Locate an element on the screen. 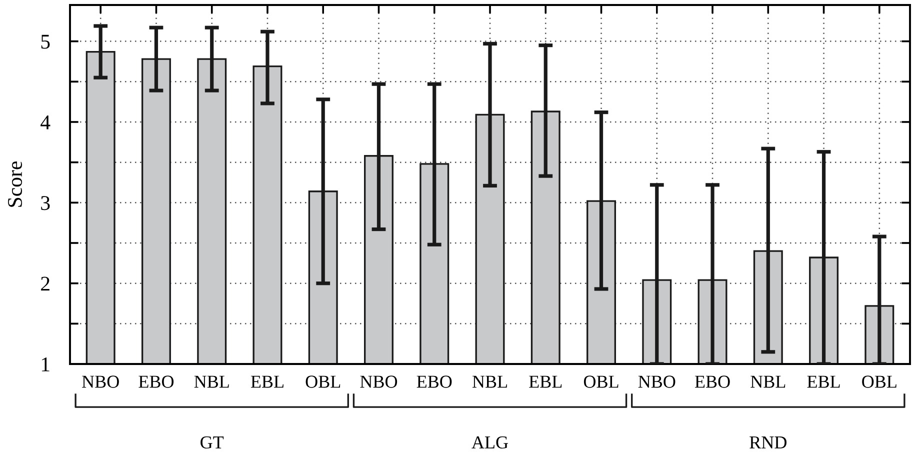  y-tick-label: 1 is located at coordinates (46, 364).